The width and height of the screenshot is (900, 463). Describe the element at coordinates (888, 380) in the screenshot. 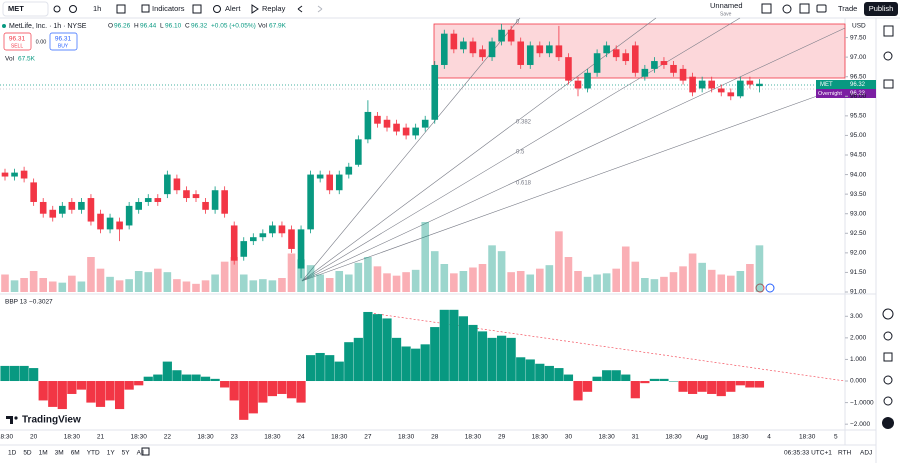

I see `stream-icon` at that location.